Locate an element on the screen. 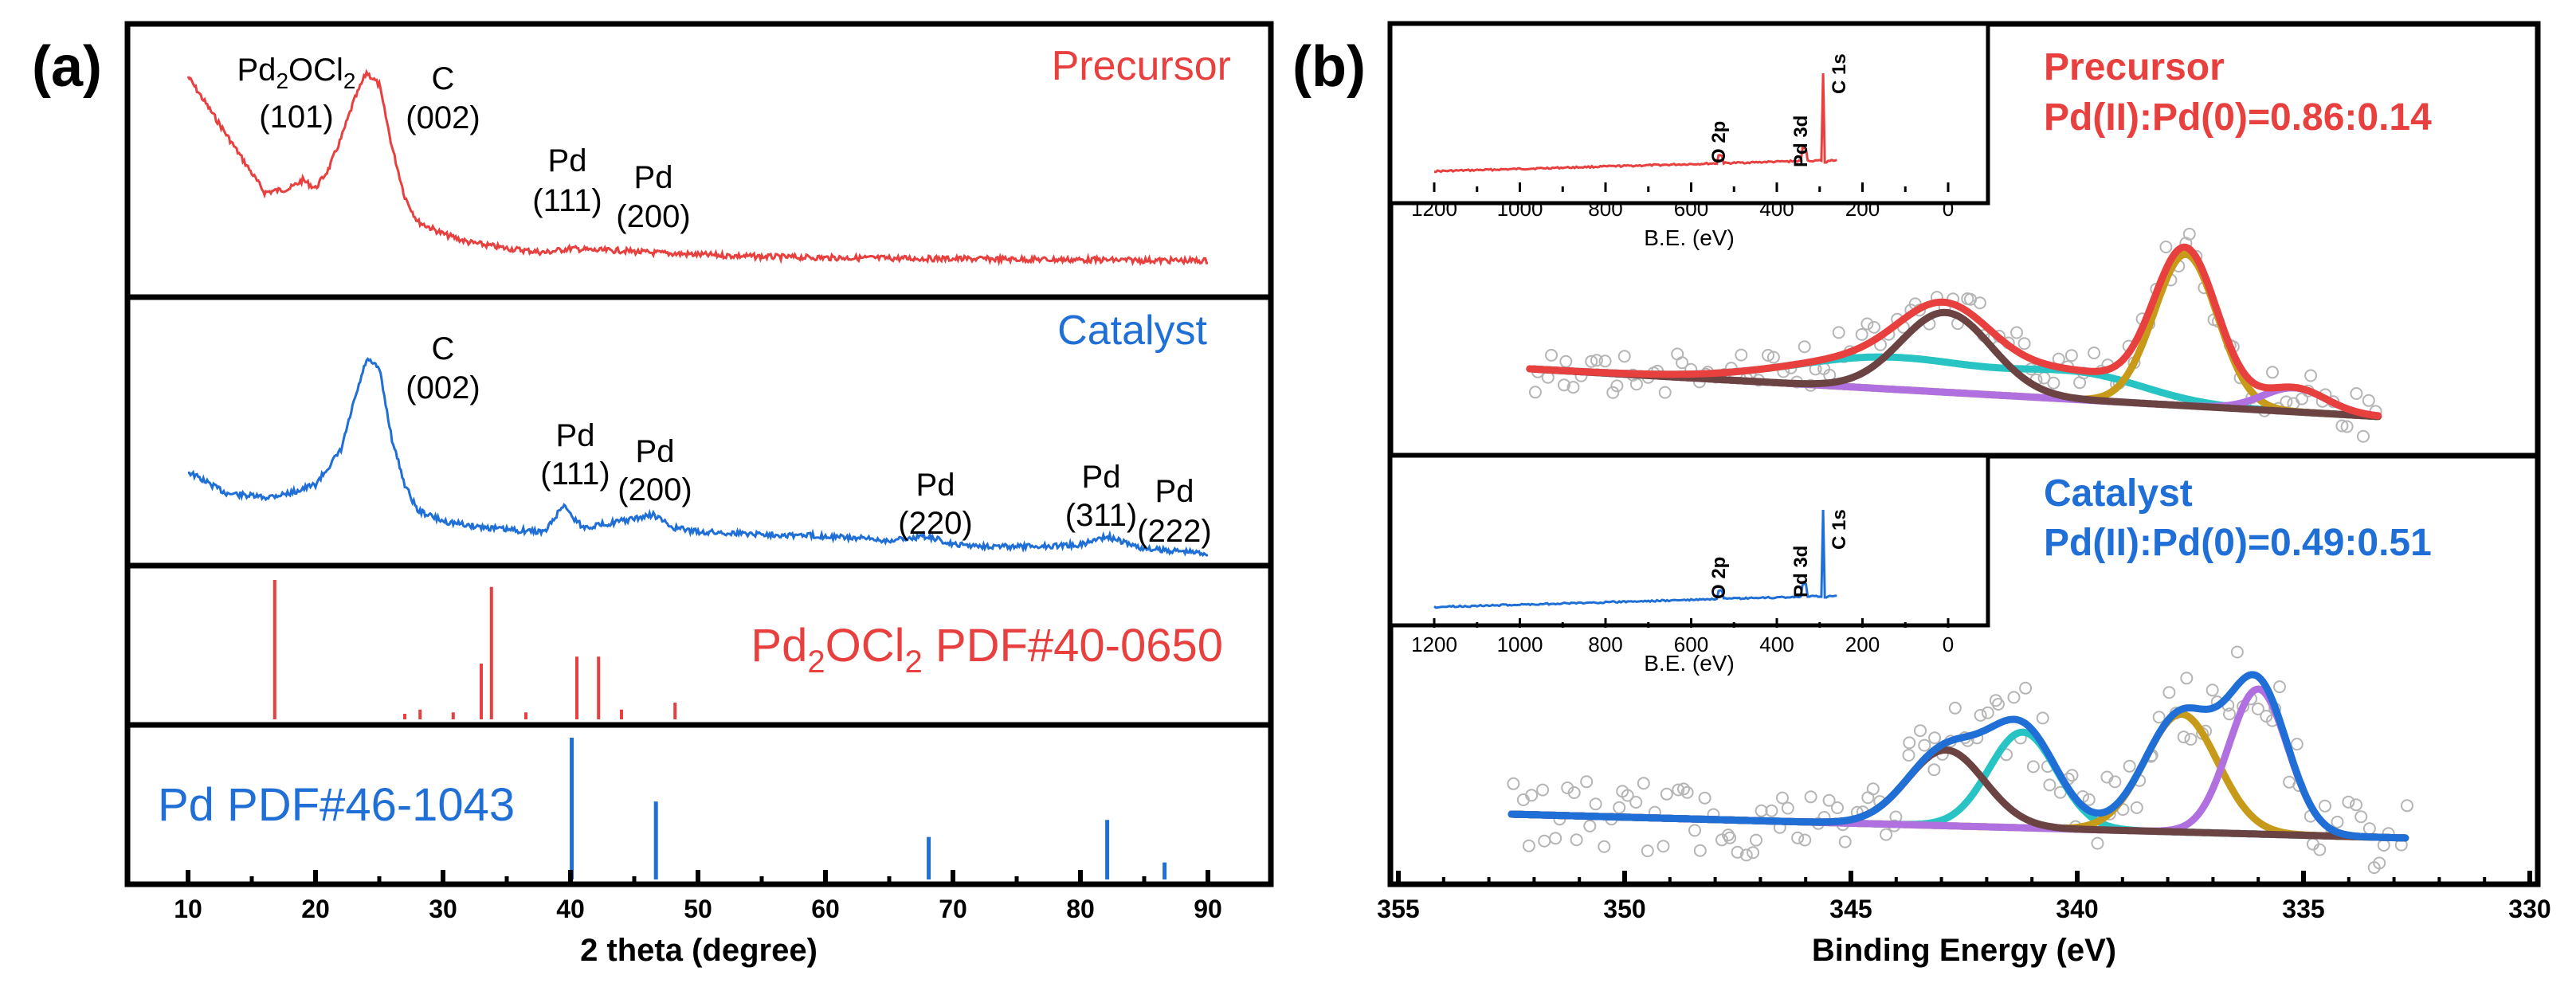 The image size is (2576, 991). inset-top-survey-curve is located at coordinates (1635, 123).